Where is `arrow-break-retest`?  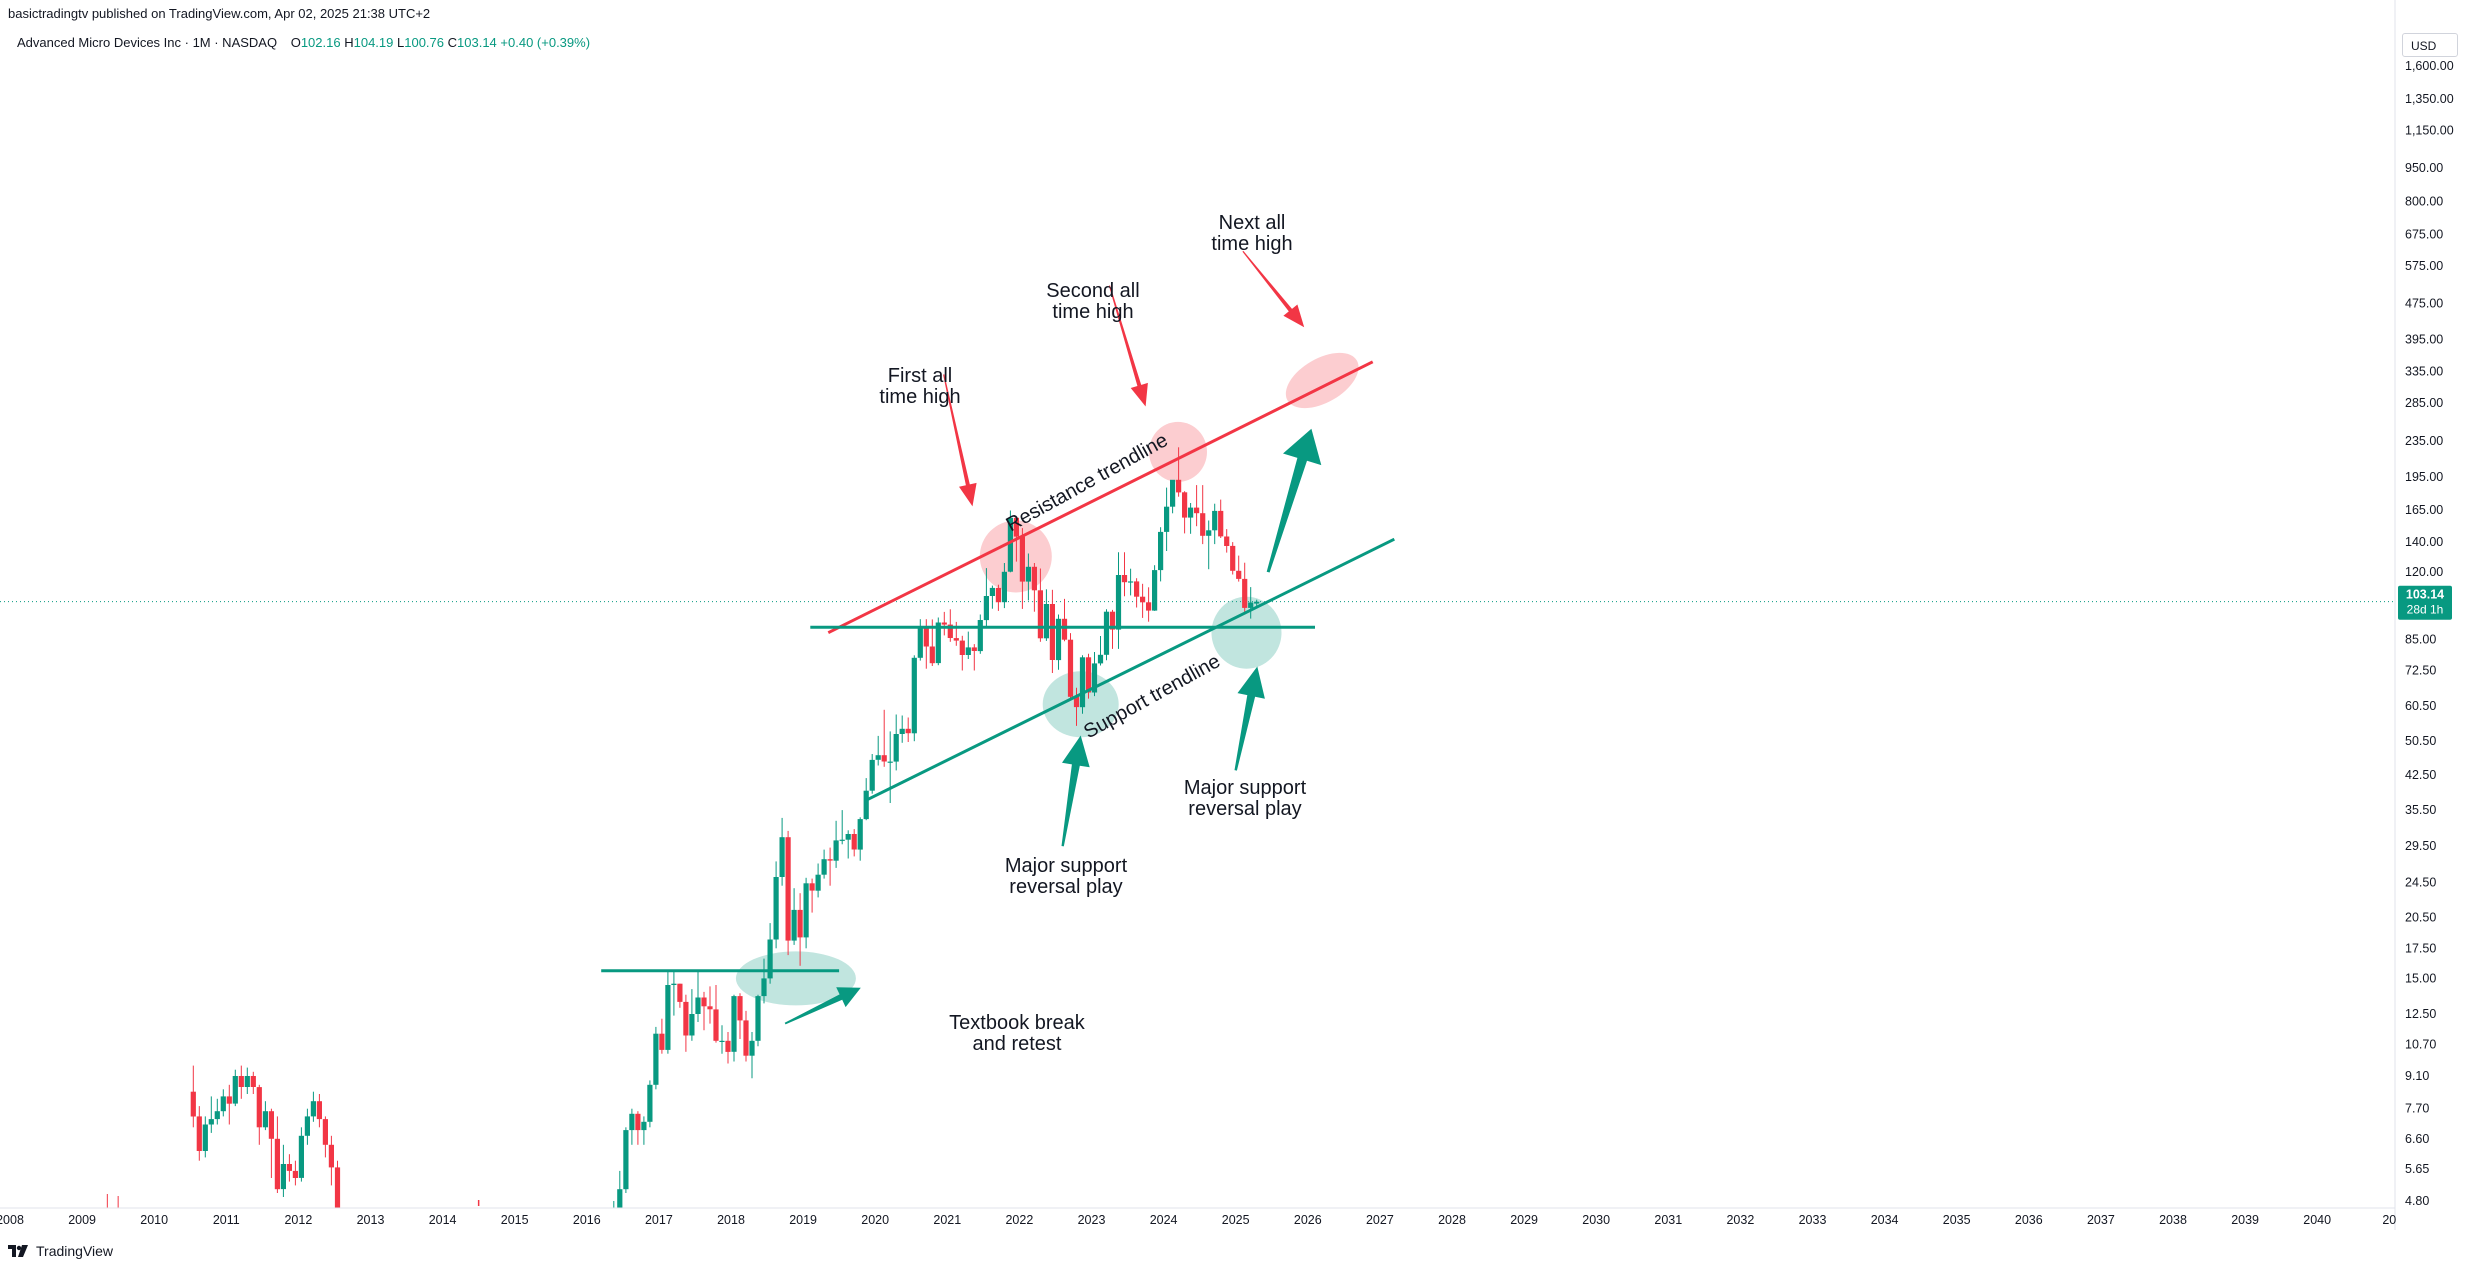 arrow-break-retest is located at coordinates (822, 1006).